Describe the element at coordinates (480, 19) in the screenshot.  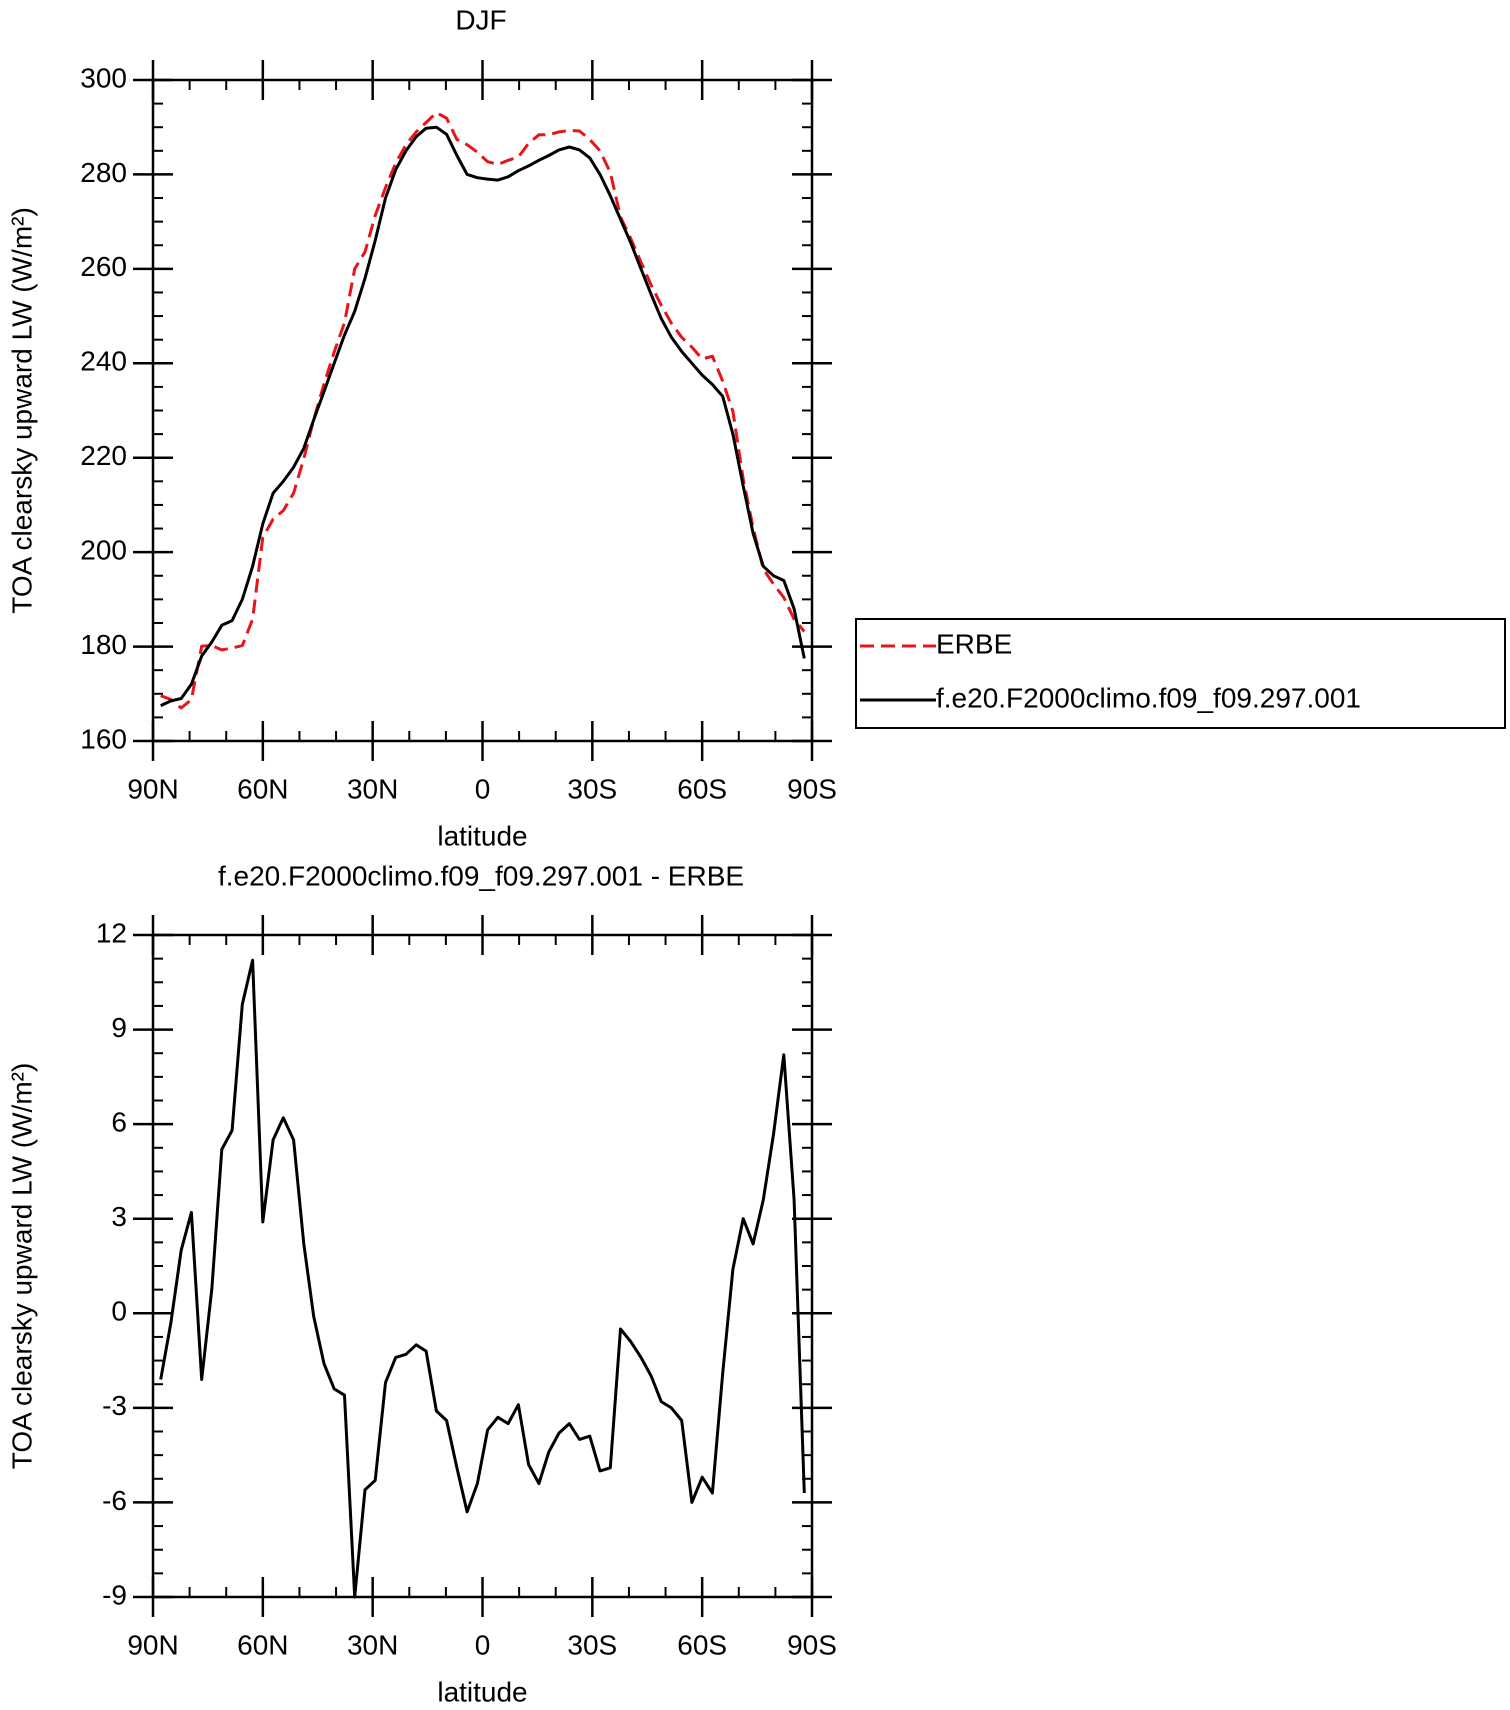
I see `chart-title: DJF` at that location.